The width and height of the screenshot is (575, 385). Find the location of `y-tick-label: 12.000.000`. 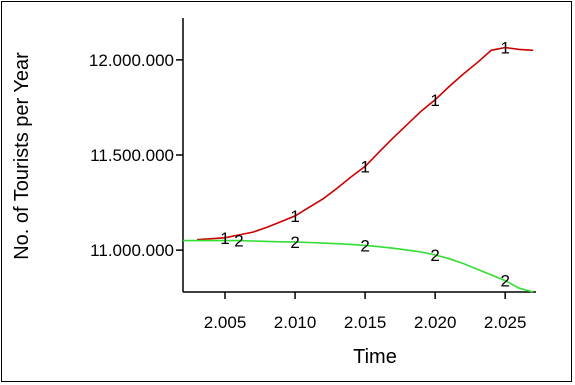

y-tick-label: 12.000.000 is located at coordinates (131, 60).